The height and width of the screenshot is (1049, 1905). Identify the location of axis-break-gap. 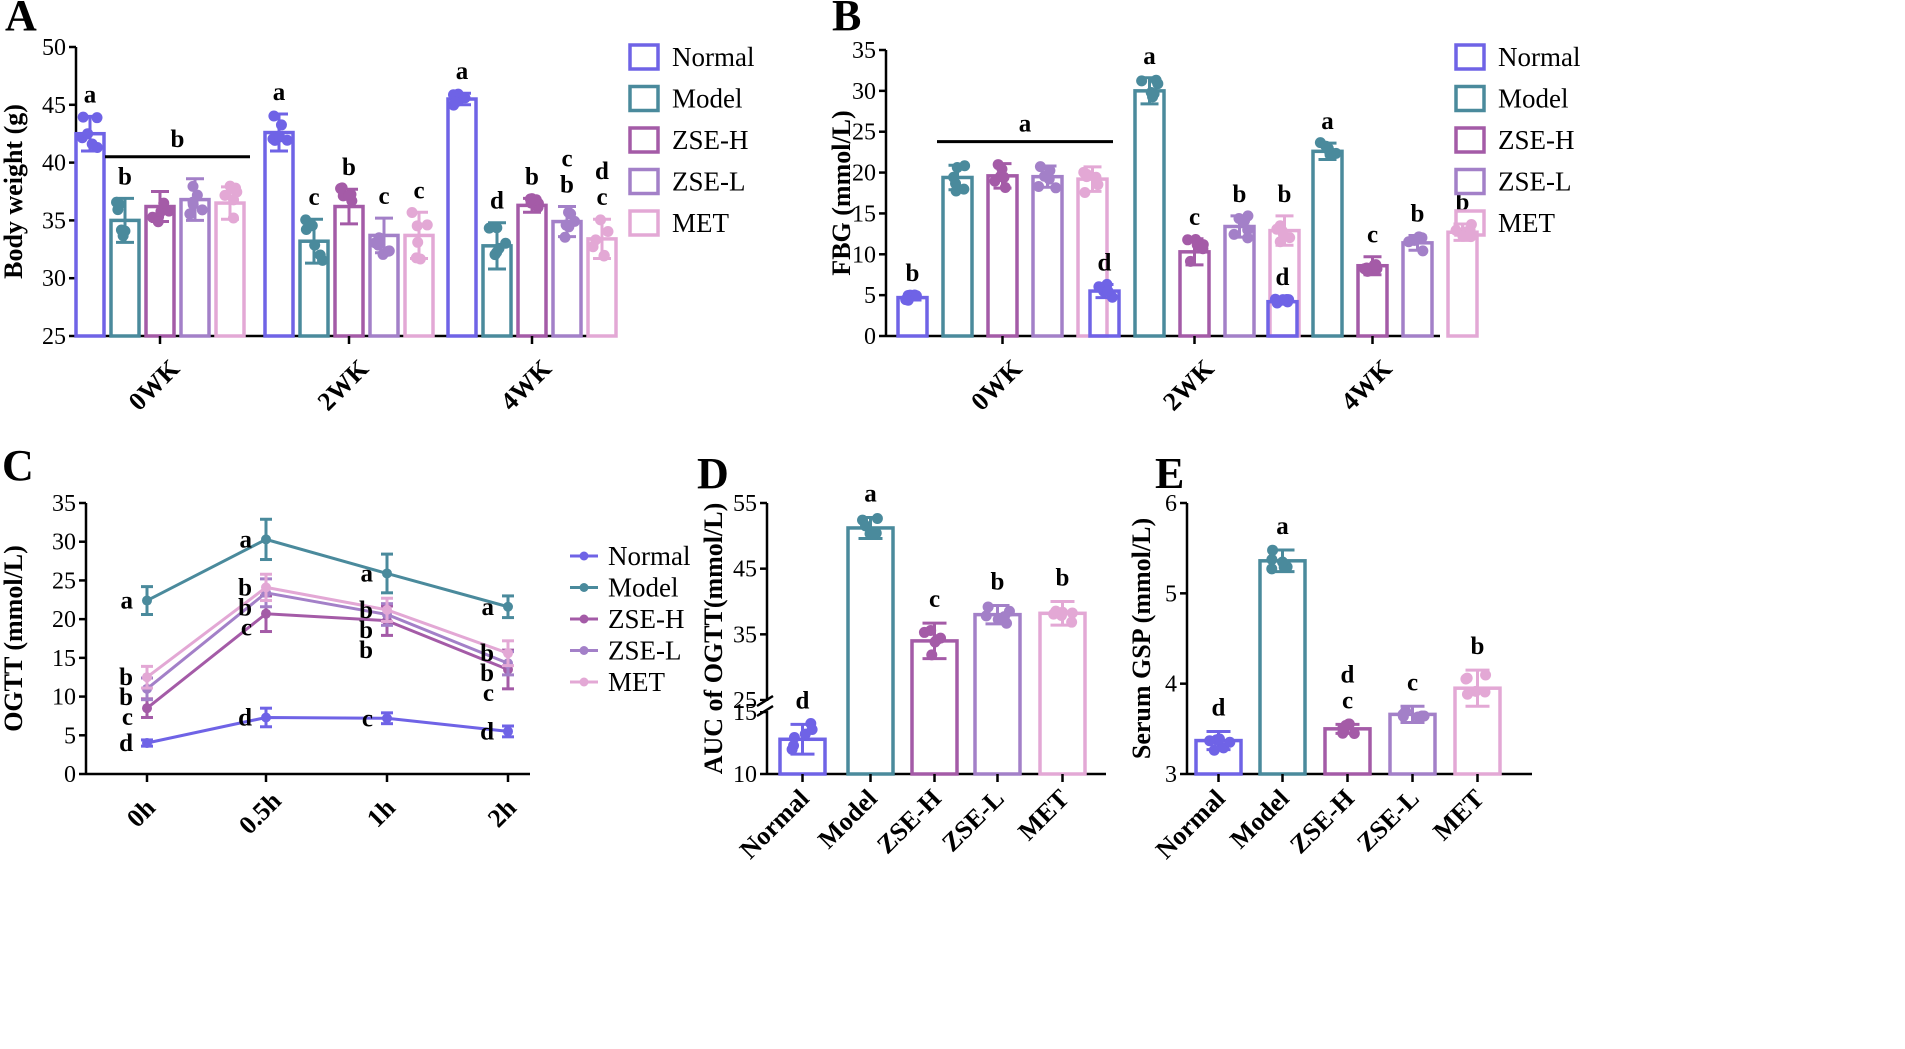
(767, 706).